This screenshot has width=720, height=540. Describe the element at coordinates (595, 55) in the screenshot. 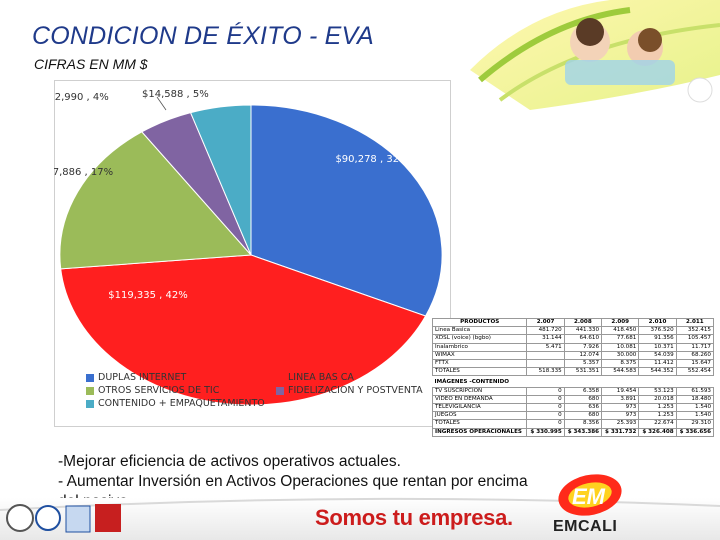

I see `banner-image` at that location.